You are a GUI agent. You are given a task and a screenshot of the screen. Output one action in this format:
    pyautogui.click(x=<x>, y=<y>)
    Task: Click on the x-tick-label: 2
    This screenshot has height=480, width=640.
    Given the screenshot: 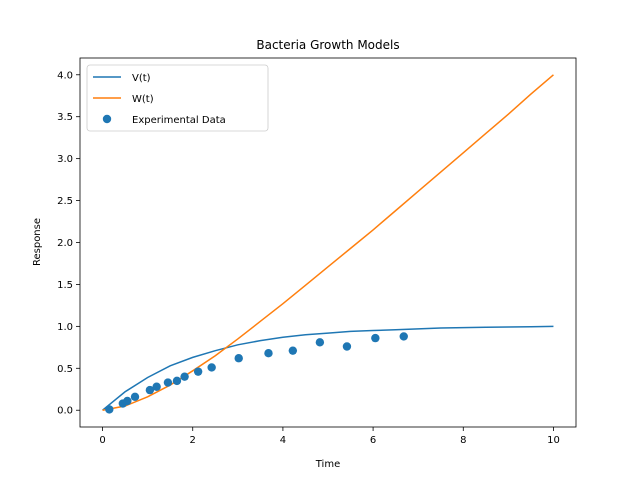 What is the action you would take?
    pyautogui.click(x=193, y=440)
    